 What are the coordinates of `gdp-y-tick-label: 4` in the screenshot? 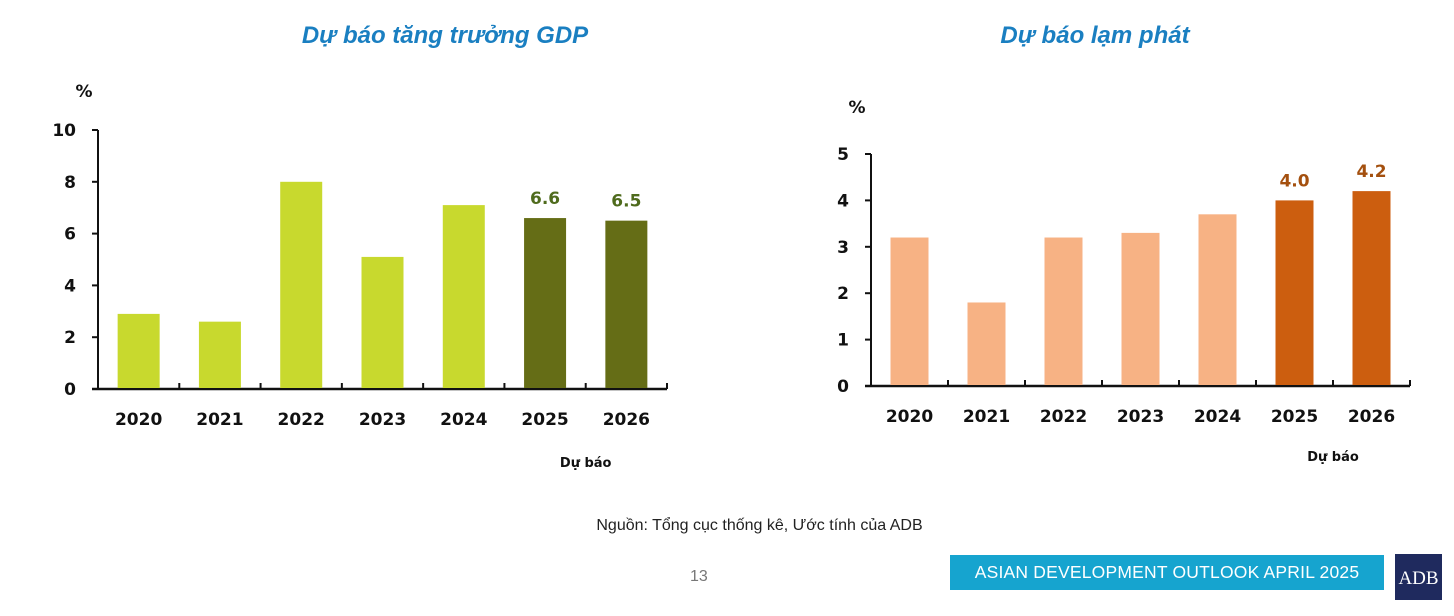 It's located at (70, 286).